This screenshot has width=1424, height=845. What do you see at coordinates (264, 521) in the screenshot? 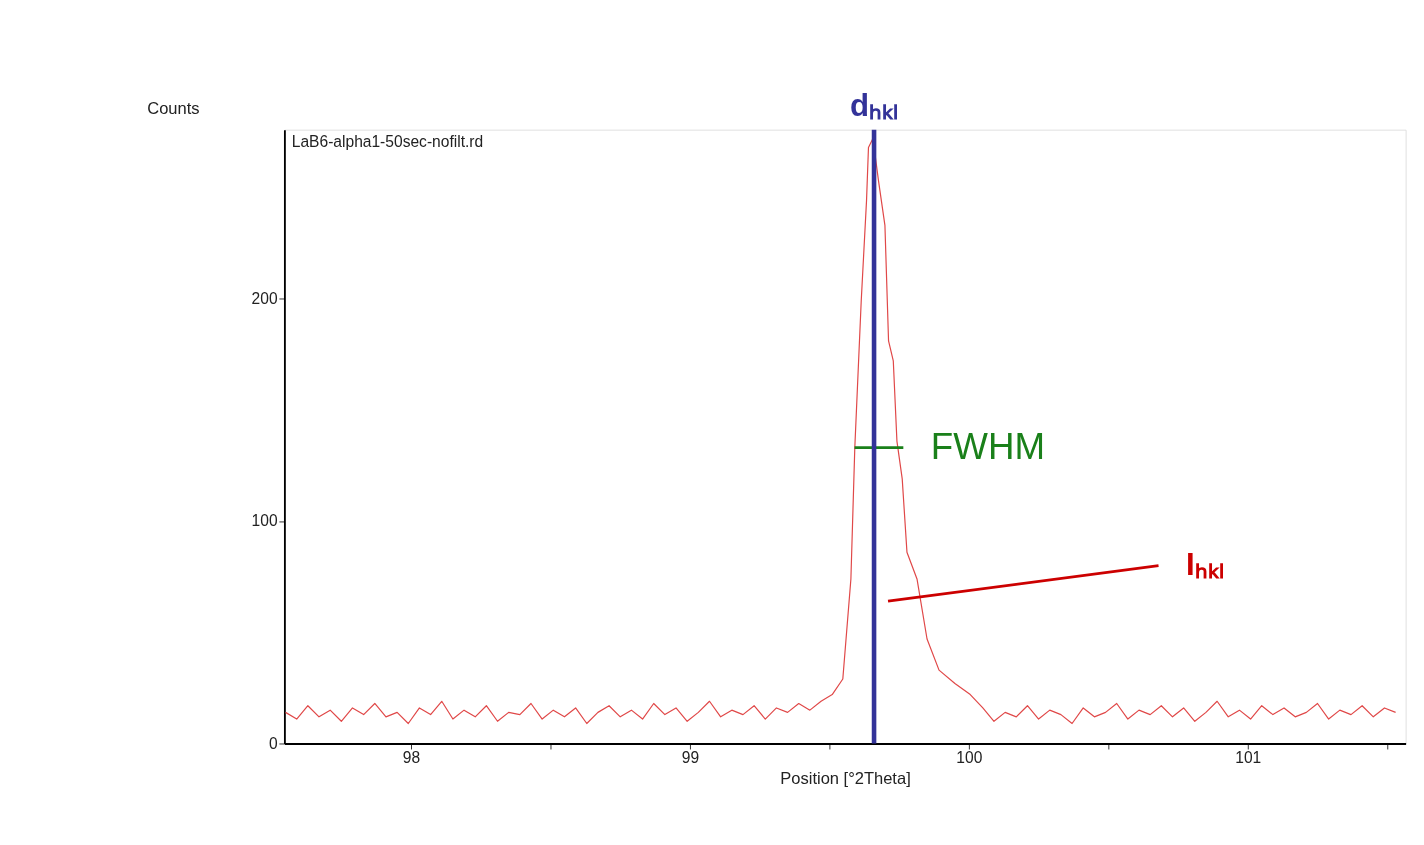
I see `y-tick-label: 100` at bounding box center [264, 521].